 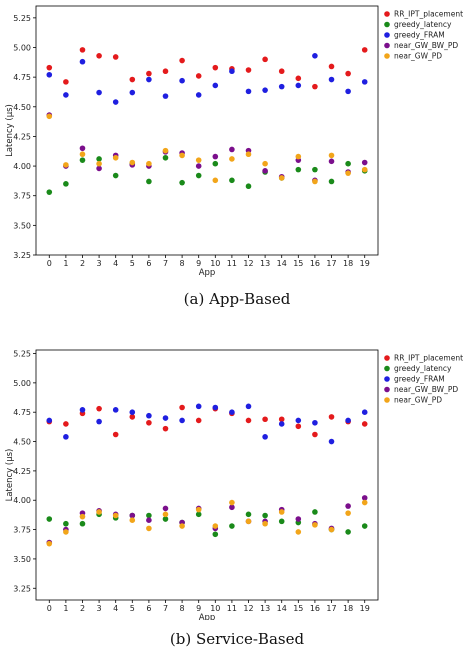 What do you see at coordinates (298, 608) in the screenshot?
I see `x-tick-label: 15` at bounding box center [298, 608].